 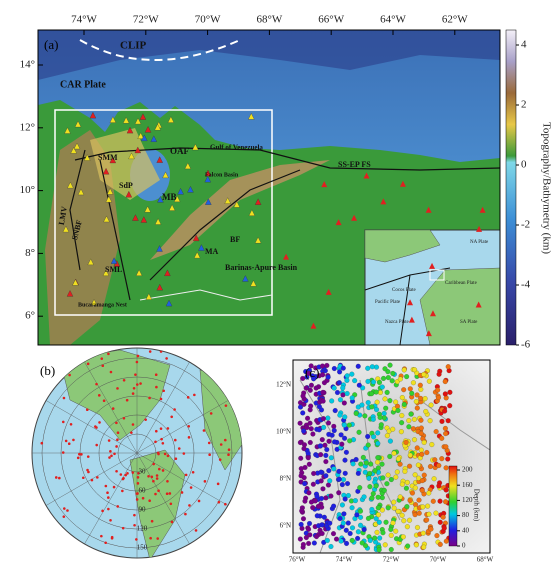 I want to click on lat-tick-label: 6°, so click(x=30, y=316).